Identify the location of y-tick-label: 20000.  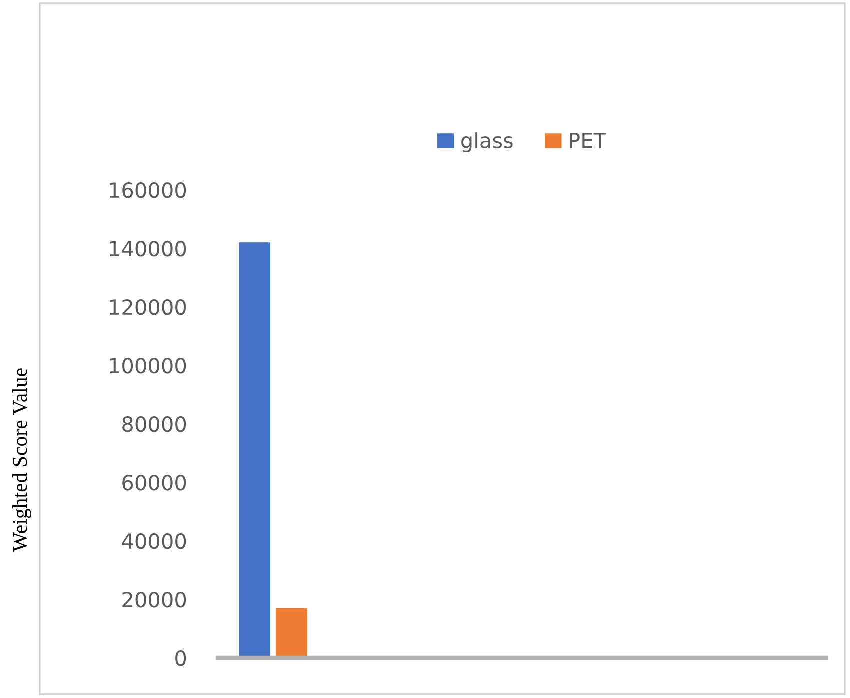
(154, 600).